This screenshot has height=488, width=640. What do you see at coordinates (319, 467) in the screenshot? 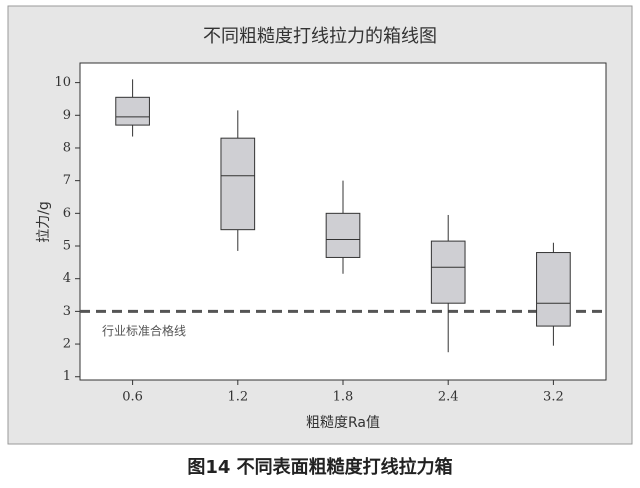
I see `caption: 图14 不同表面粗糙度打线拉力箱` at bounding box center [319, 467].